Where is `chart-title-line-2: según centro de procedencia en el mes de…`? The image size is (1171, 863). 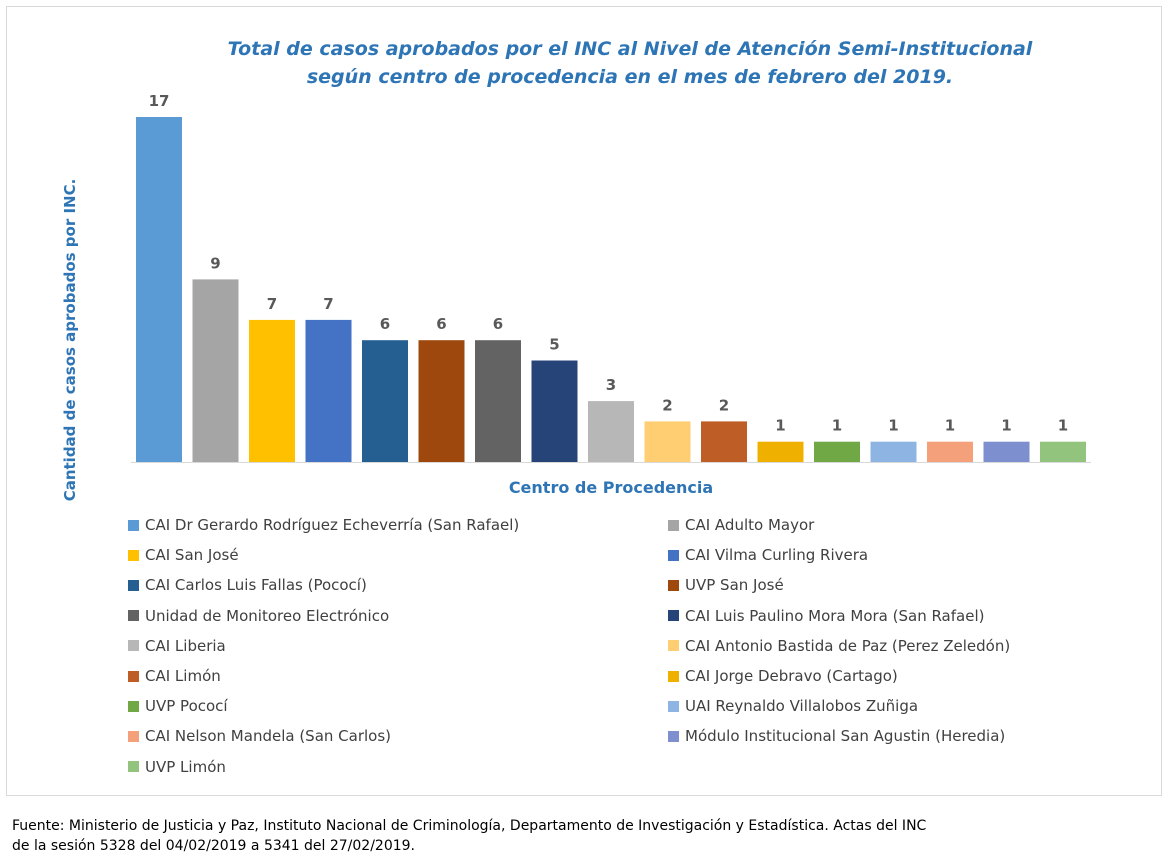
chart-title-line-2: según centro de procedencia en el mes de… is located at coordinates (630, 77).